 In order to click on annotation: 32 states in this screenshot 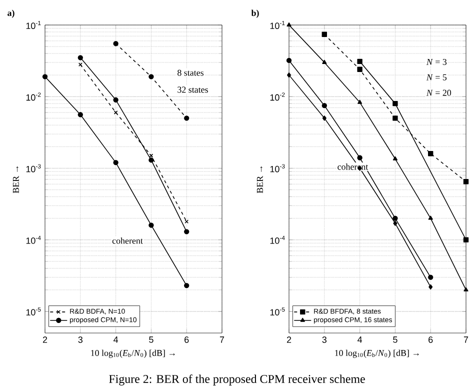, I will do `click(193, 89)`.